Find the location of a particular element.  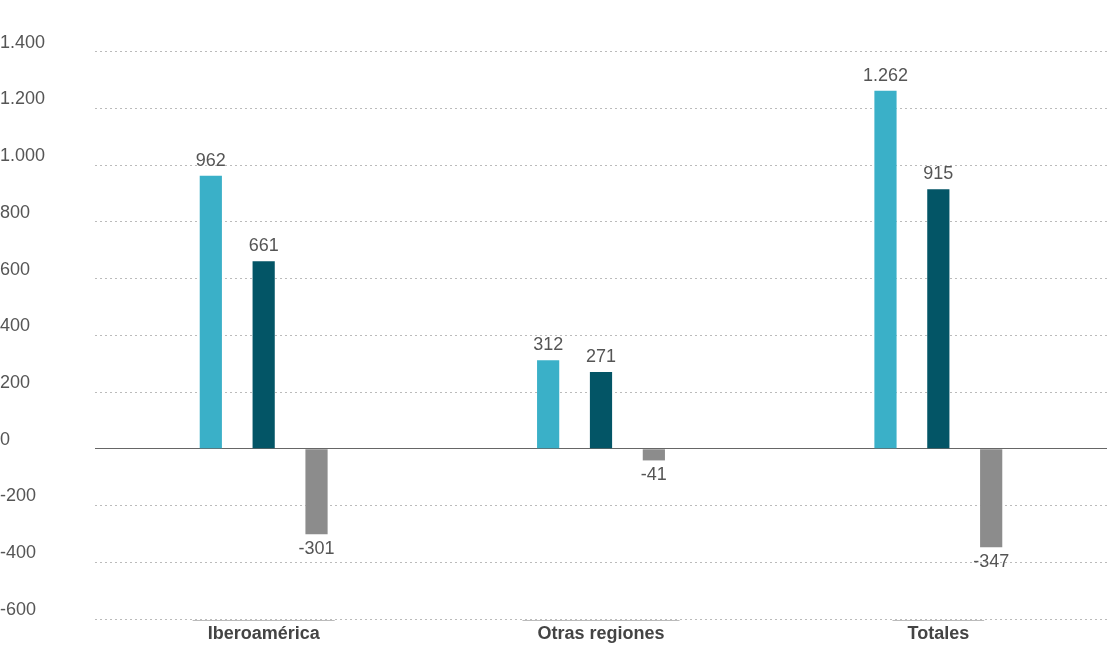

y-tick-label: 1.400 is located at coordinates (23, 41).